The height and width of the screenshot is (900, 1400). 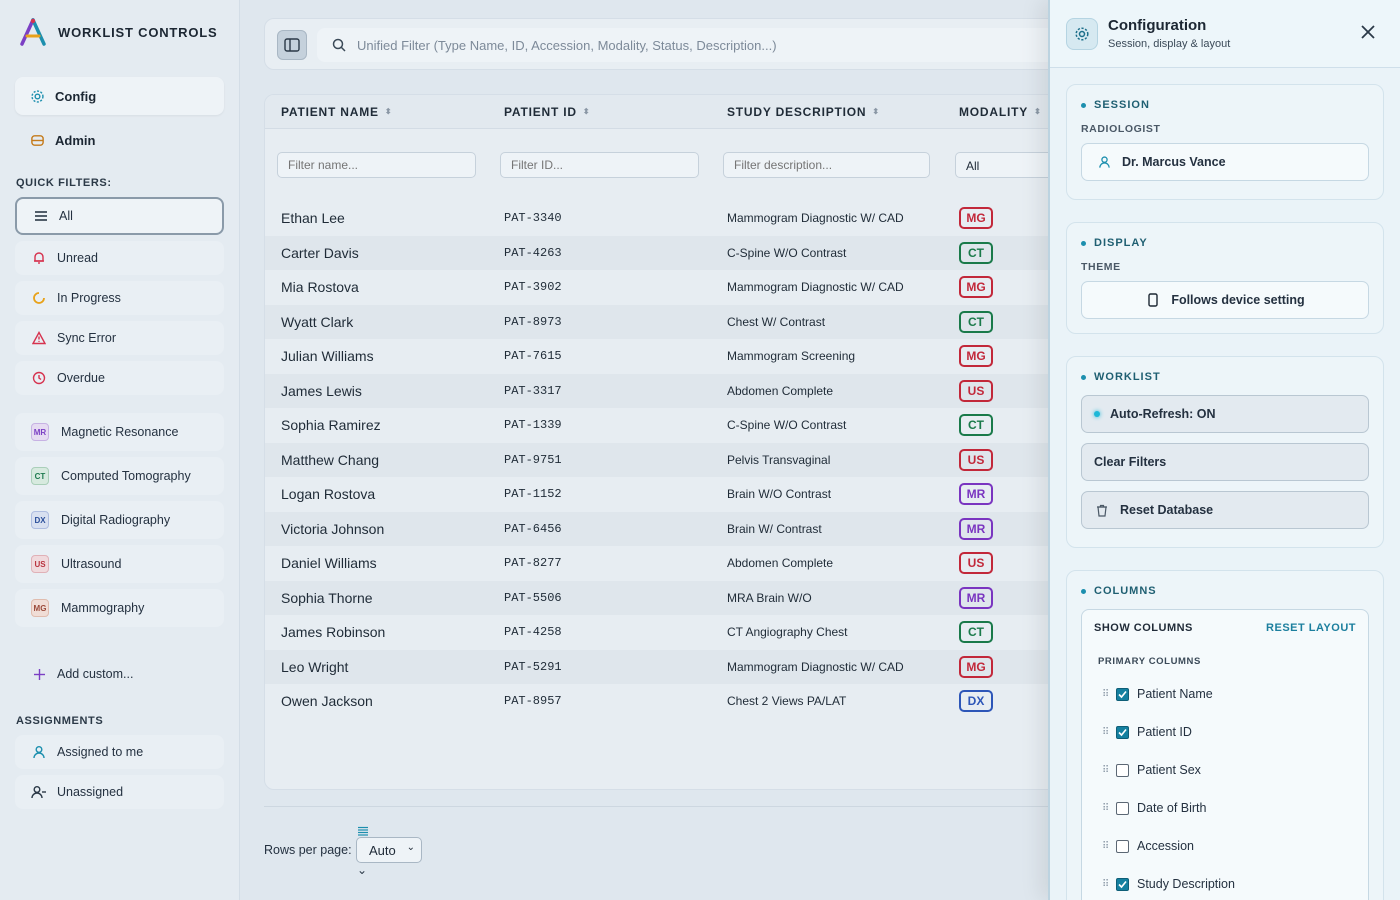 I want to click on column-toggle-item: ⠿ Patient Sex, so click(x=1225, y=770).